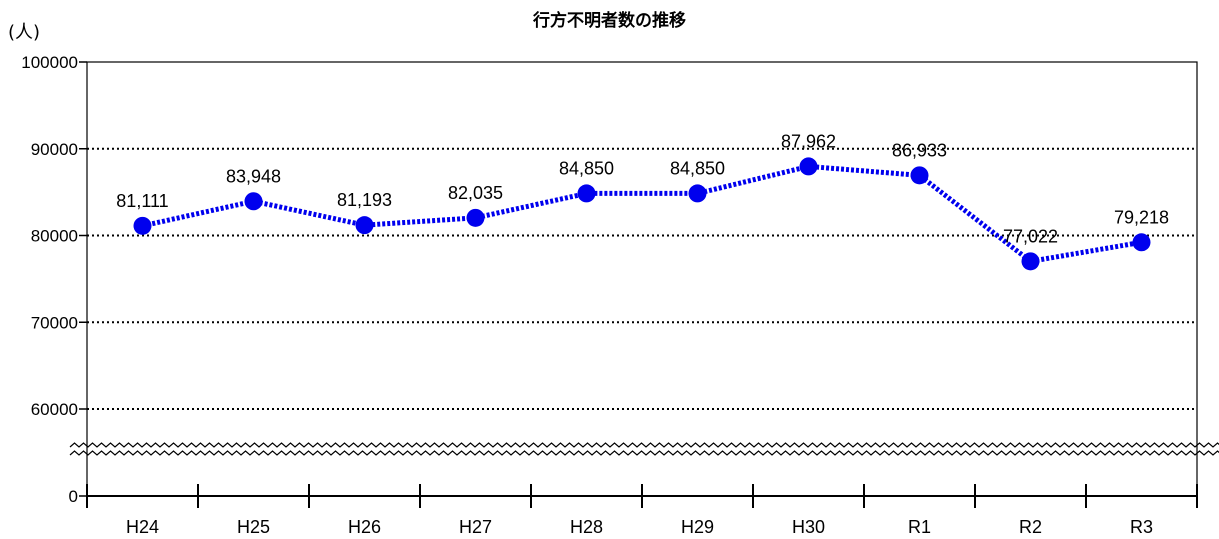  I want to click on y-tick-label: 90000, so click(54, 149).